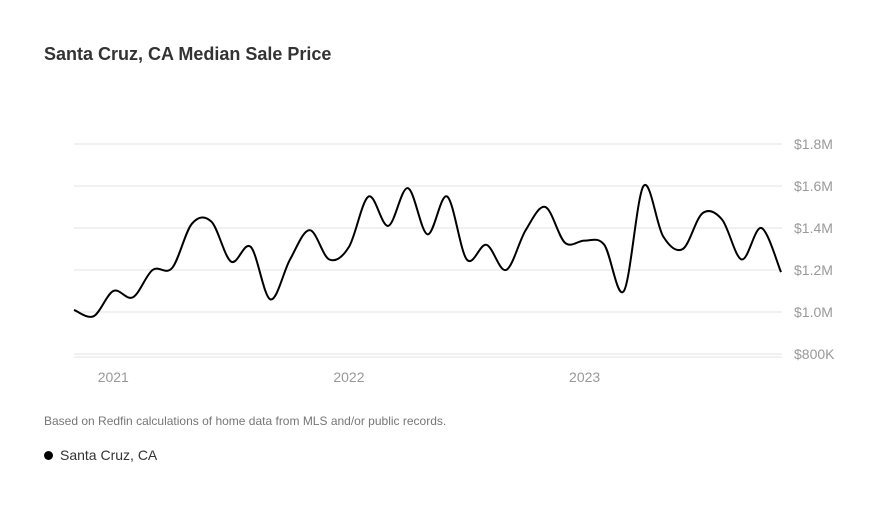 The width and height of the screenshot is (888, 509). I want to click on y-tick-label: $1.6M, so click(813, 186).